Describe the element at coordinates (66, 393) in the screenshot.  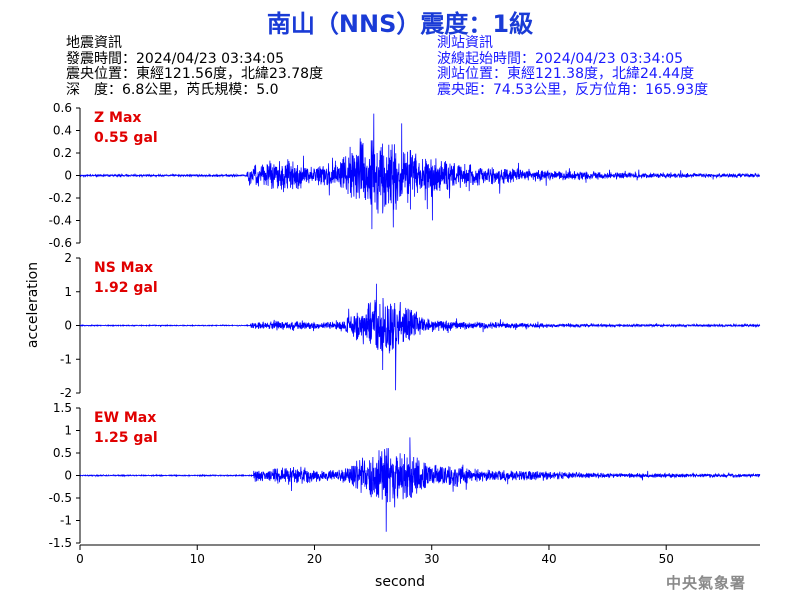
I see `y-tick-label: -2` at that location.